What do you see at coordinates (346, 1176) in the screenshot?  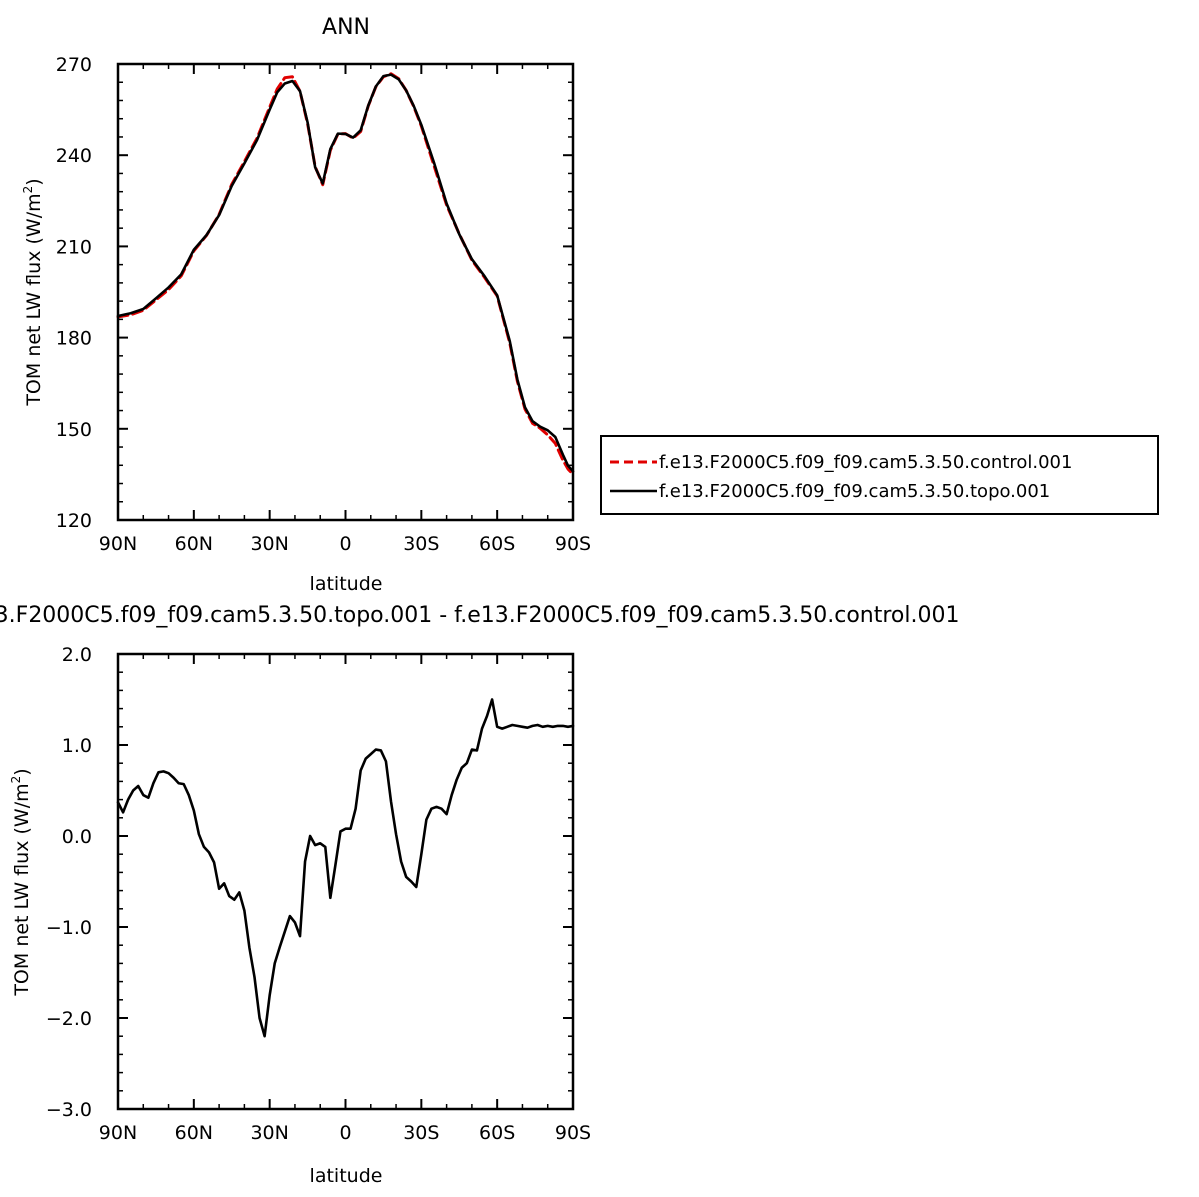 I see `bottom-chart-xlabel: latitude` at bounding box center [346, 1176].